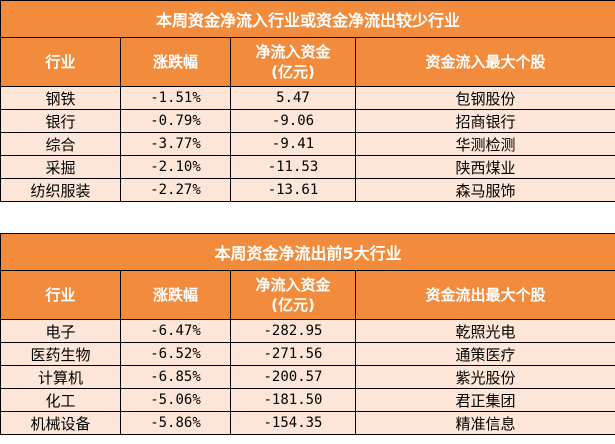  I want to click on table-row: 钢铁 -1.51% 5.47 包钢股份, so click(307, 98).